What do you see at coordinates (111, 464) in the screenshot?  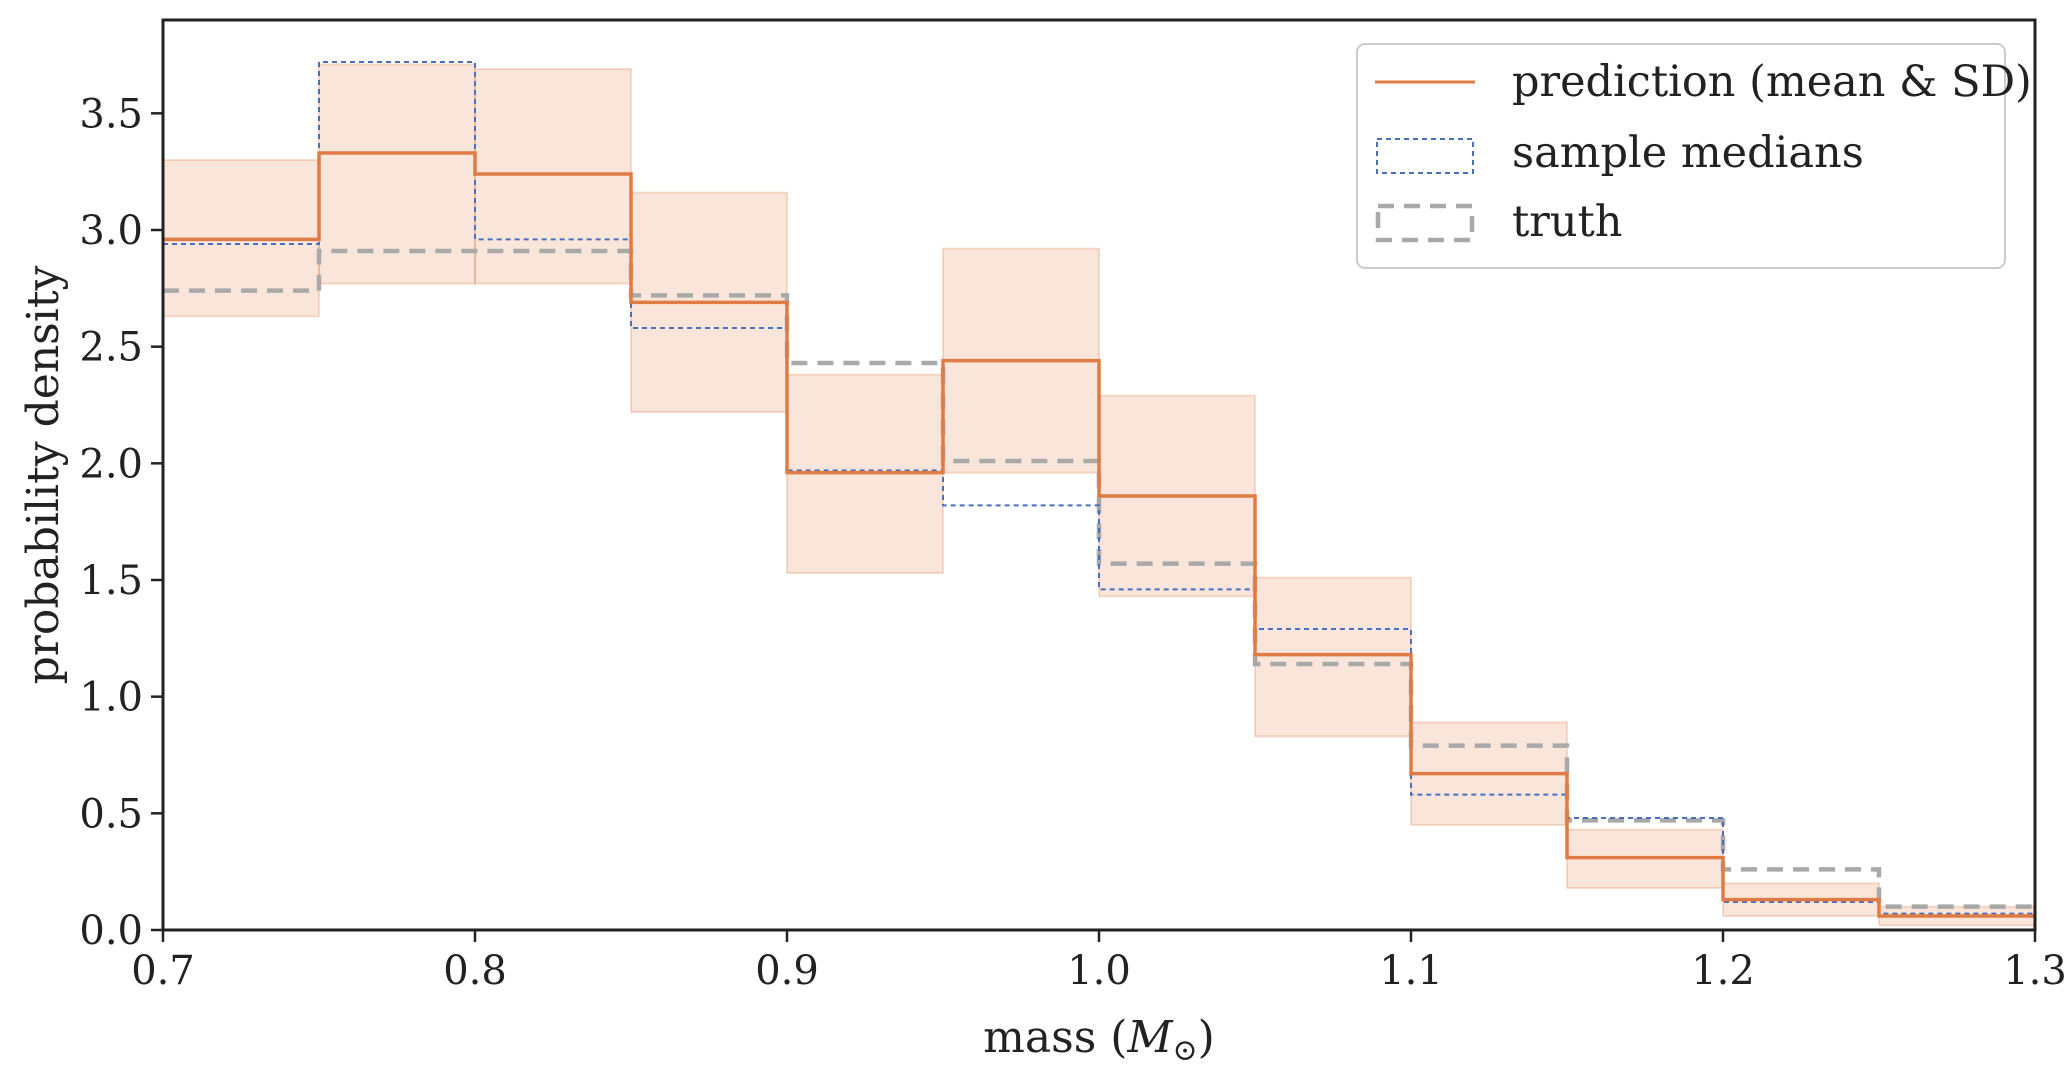 I see `y-tick-label: 2.0` at bounding box center [111, 464].